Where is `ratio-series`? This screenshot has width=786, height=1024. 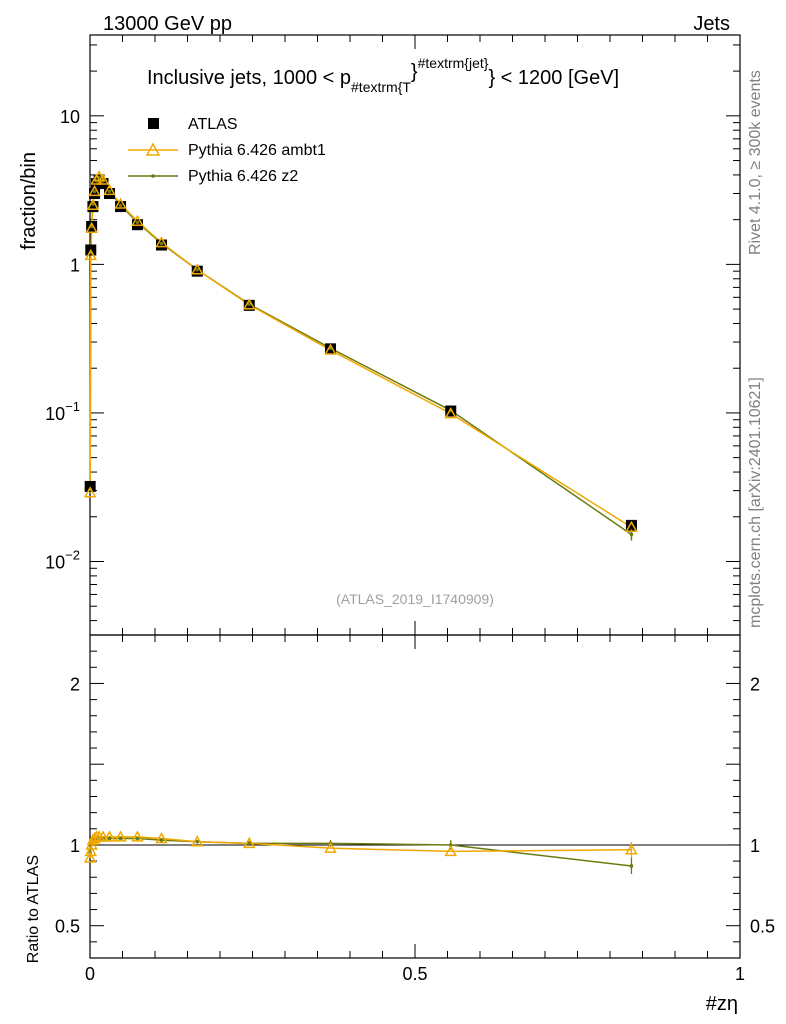
ratio-series is located at coordinates (360, 852).